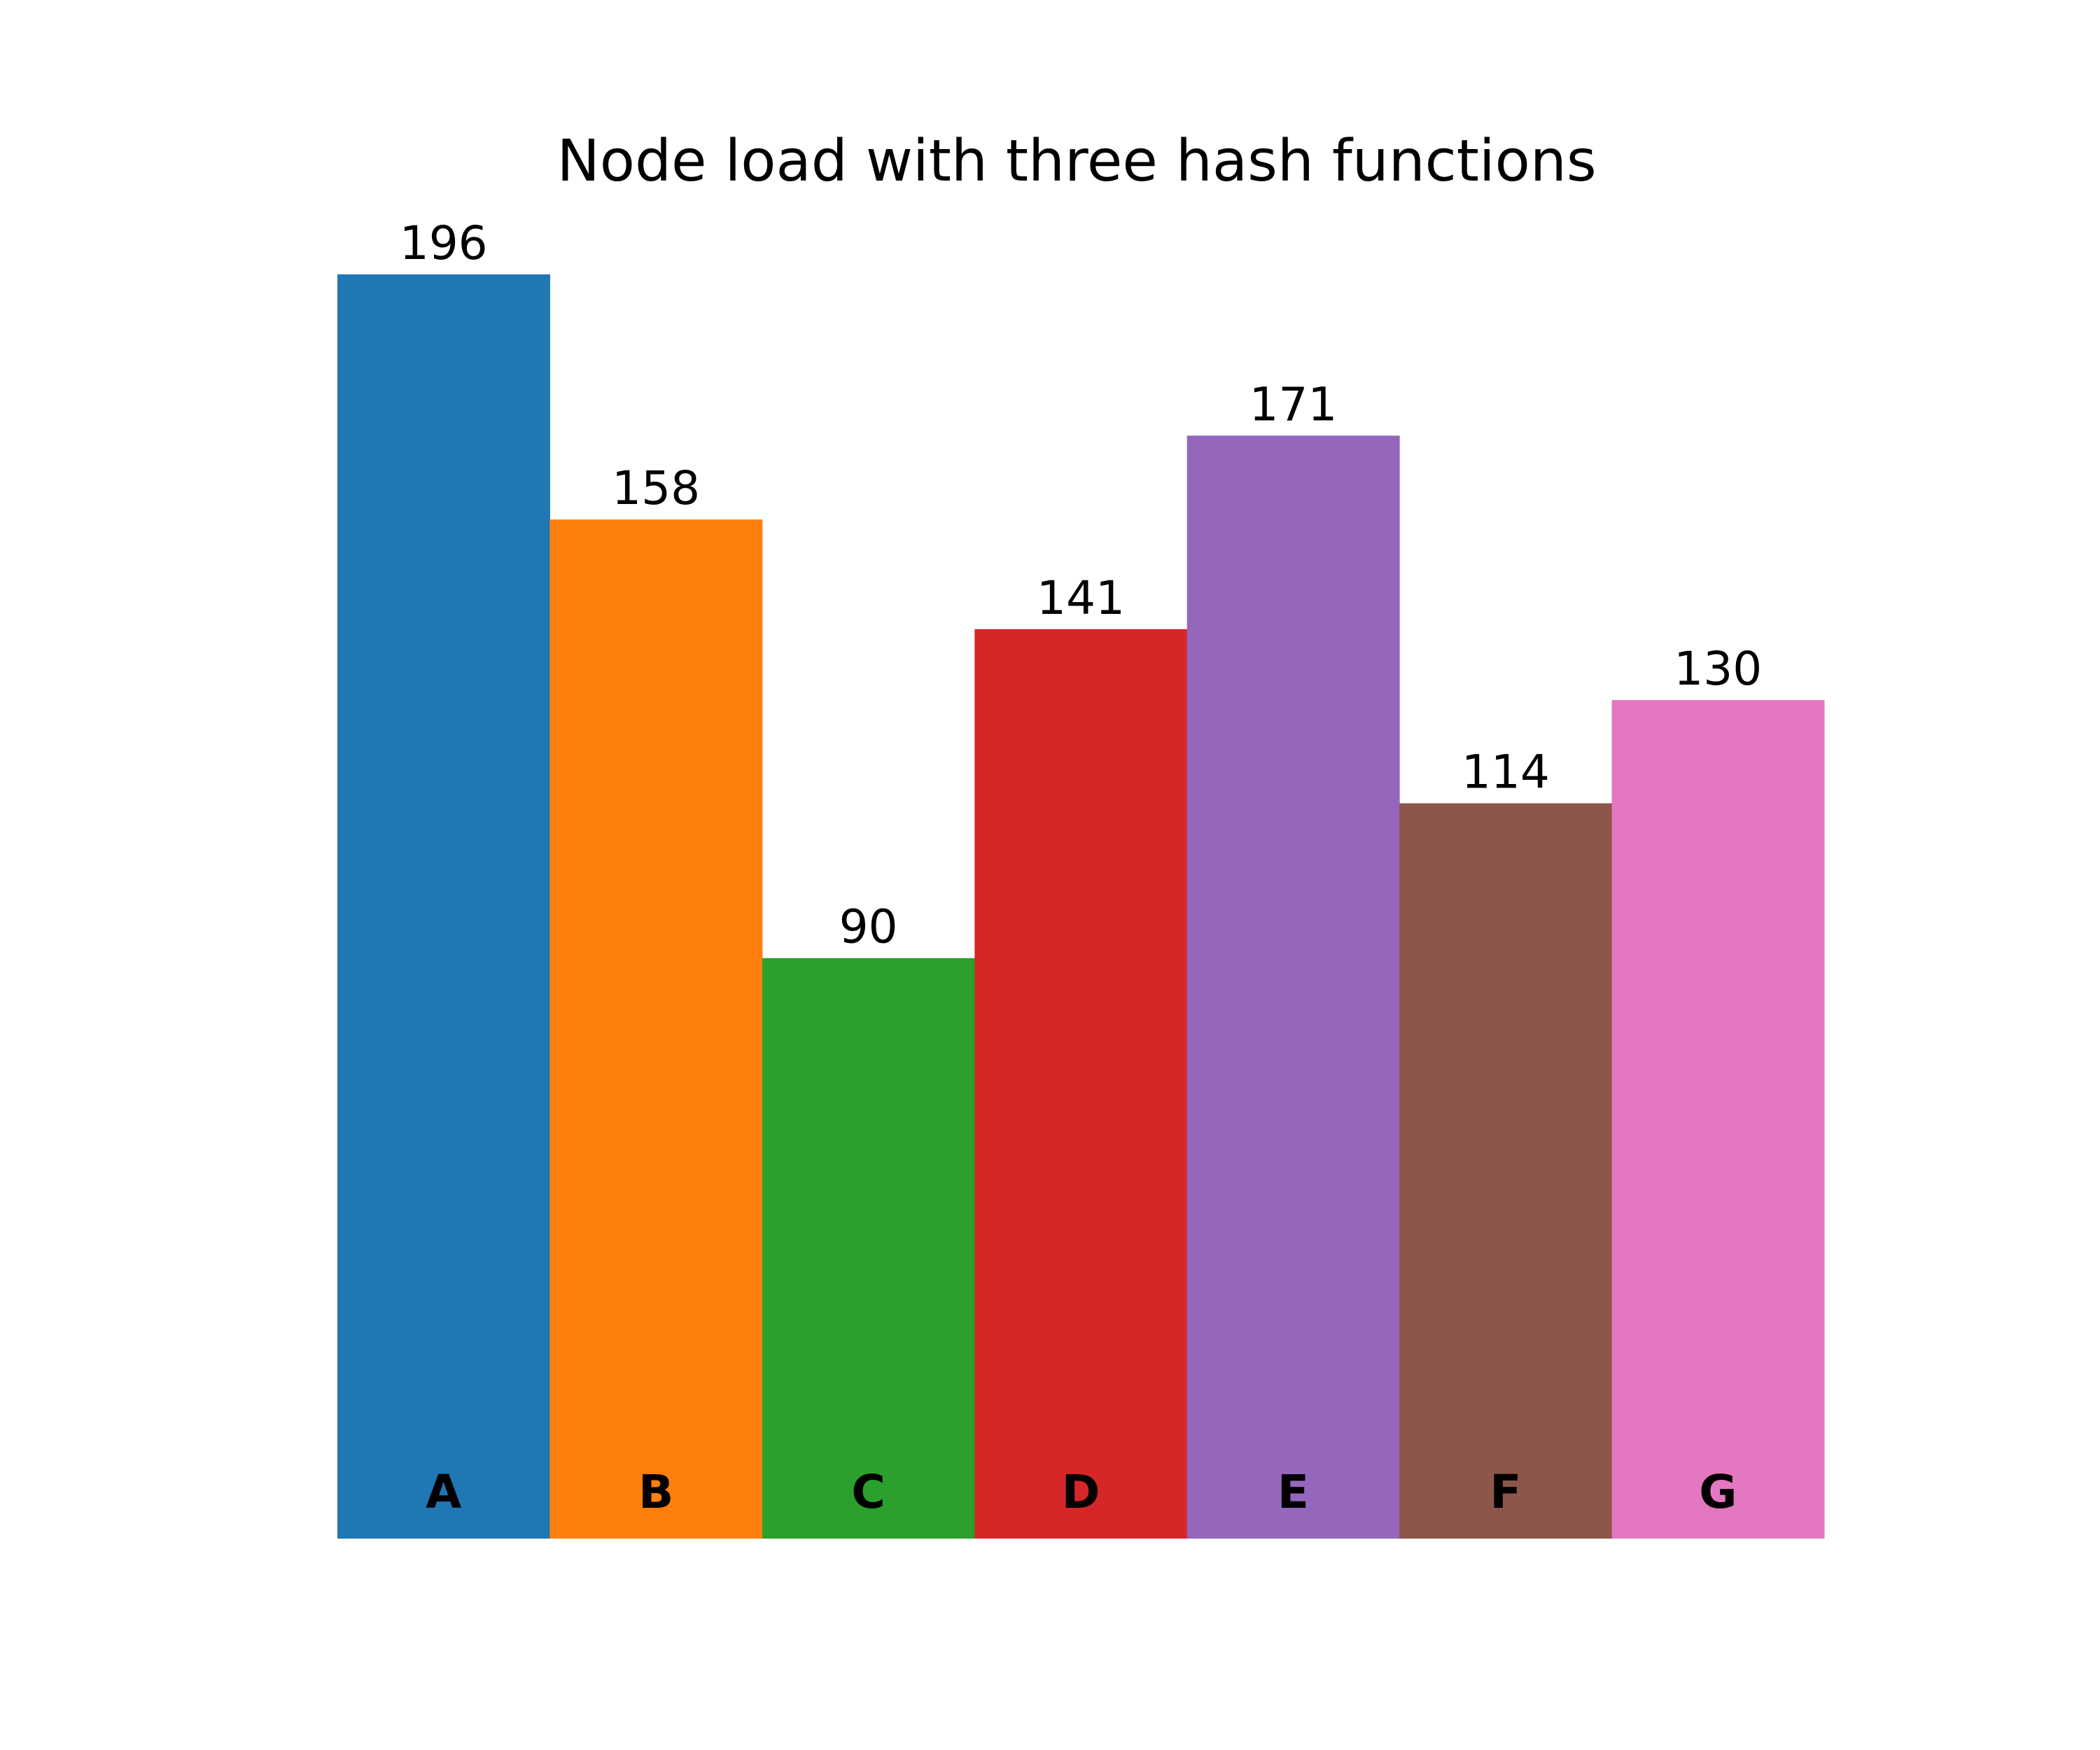 The height and width of the screenshot is (1750, 2100). Describe the element at coordinates (1506, 772) in the screenshot. I see `value-label-f: 114` at that location.